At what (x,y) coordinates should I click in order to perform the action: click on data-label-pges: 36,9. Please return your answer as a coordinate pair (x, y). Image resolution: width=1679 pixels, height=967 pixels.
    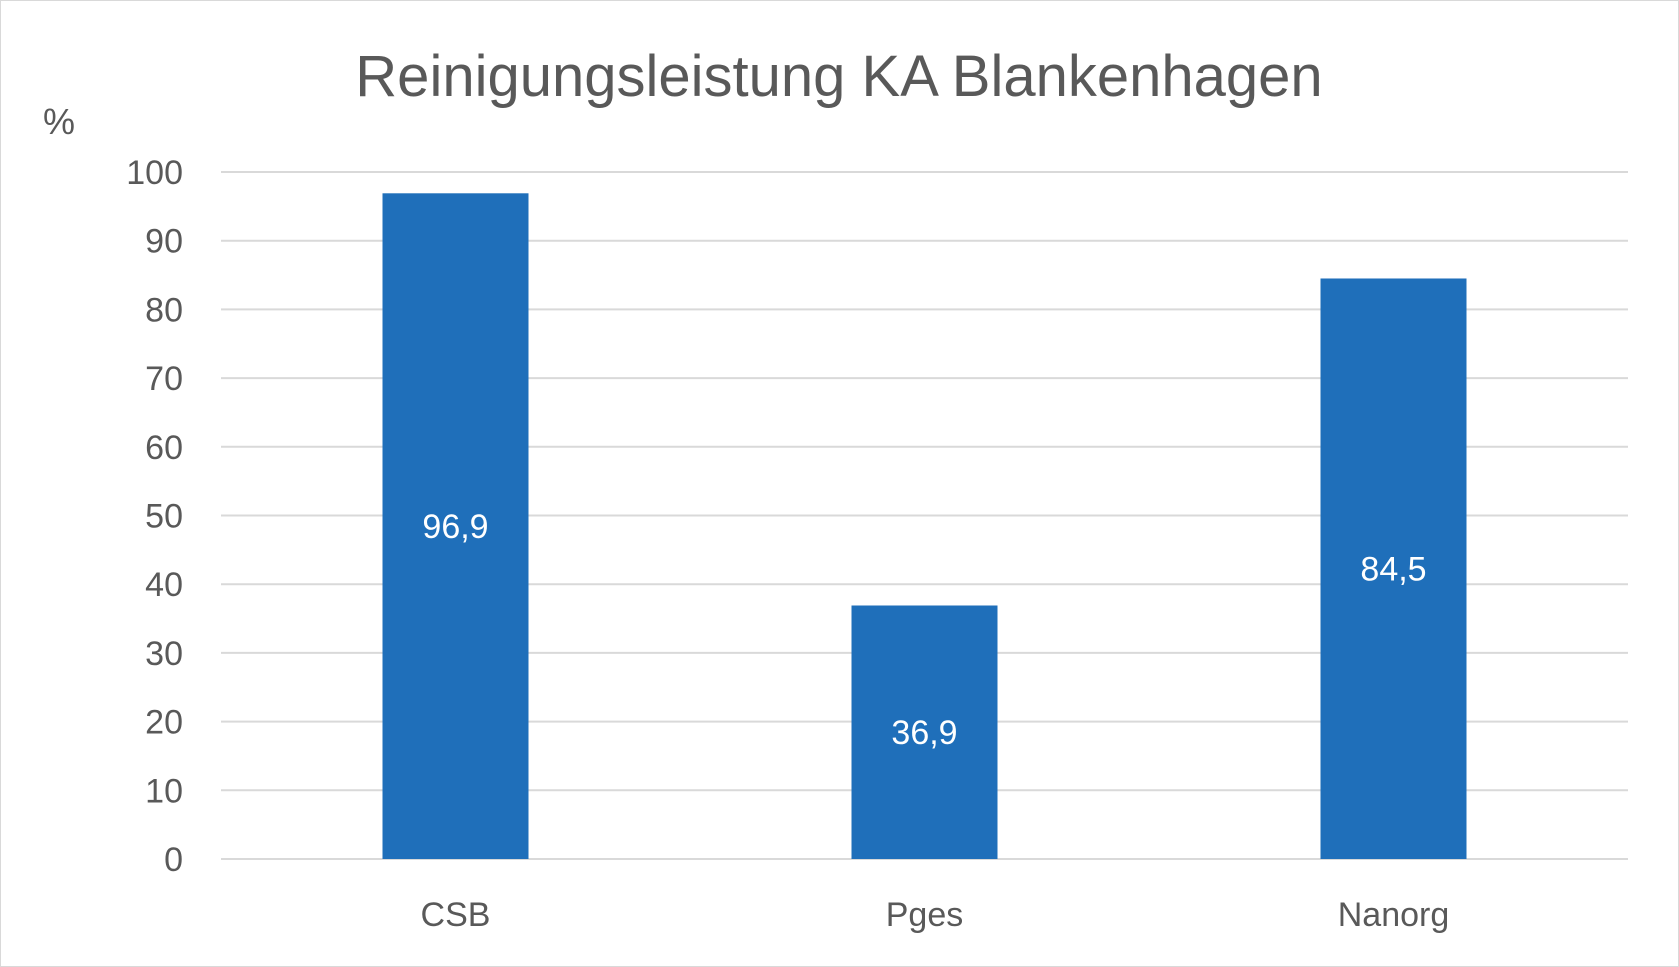
    Looking at the image, I should click on (924, 733).